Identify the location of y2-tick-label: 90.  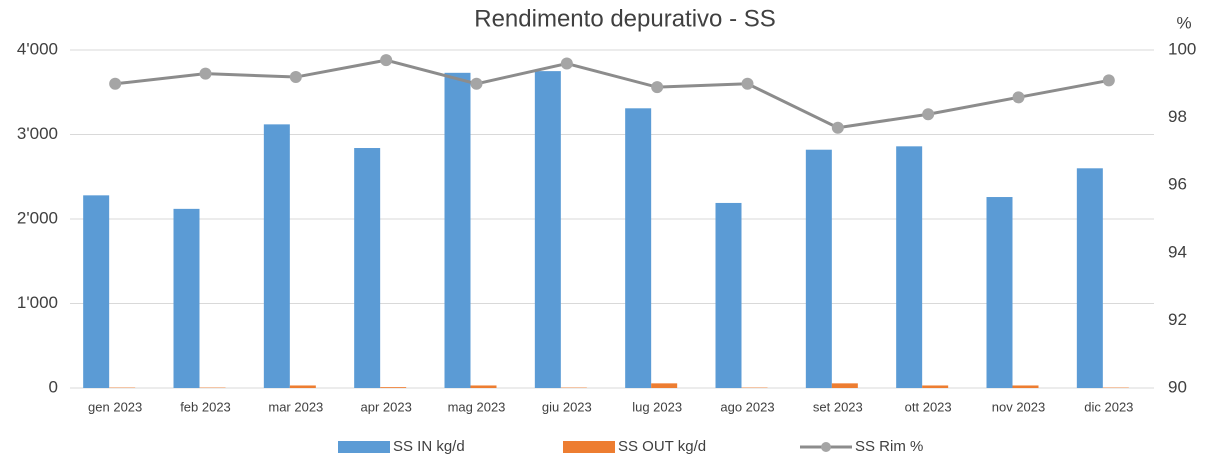
(1177, 386).